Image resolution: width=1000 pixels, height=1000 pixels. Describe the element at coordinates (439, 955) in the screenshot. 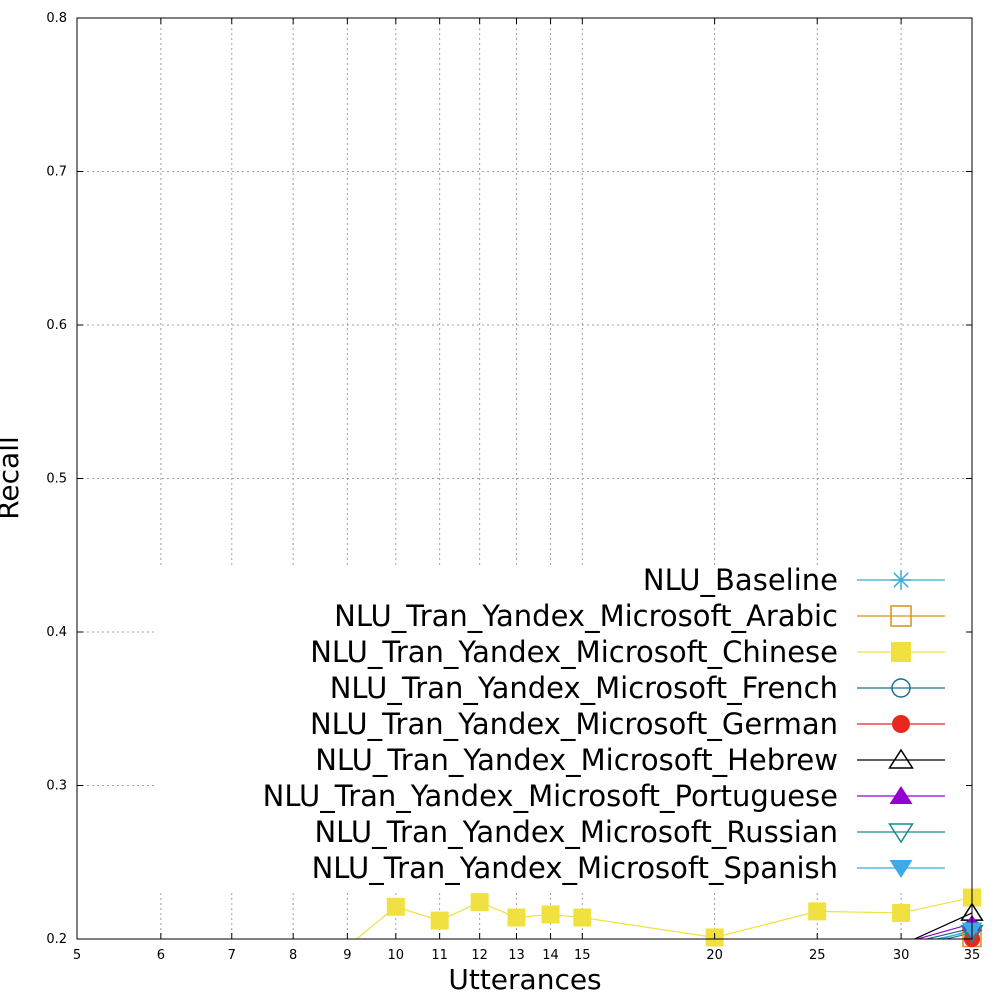

I see `x-tick-label: 11` at that location.